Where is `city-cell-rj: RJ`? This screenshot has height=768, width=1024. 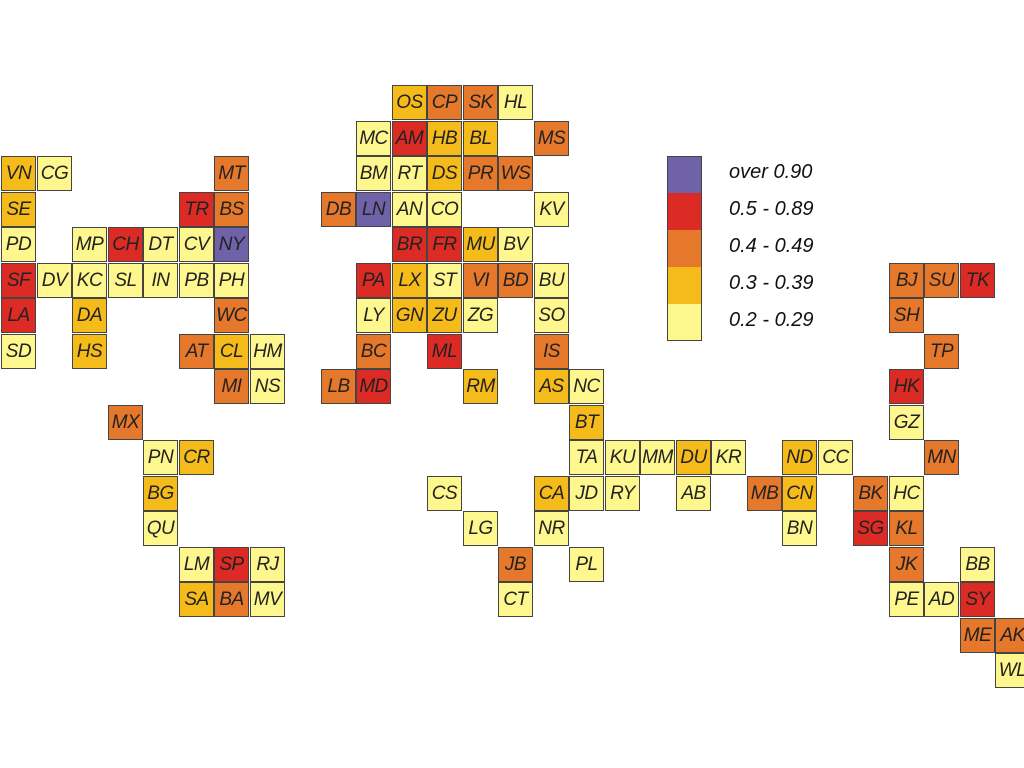
city-cell-rj: RJ is located at coordinates (267, 564).